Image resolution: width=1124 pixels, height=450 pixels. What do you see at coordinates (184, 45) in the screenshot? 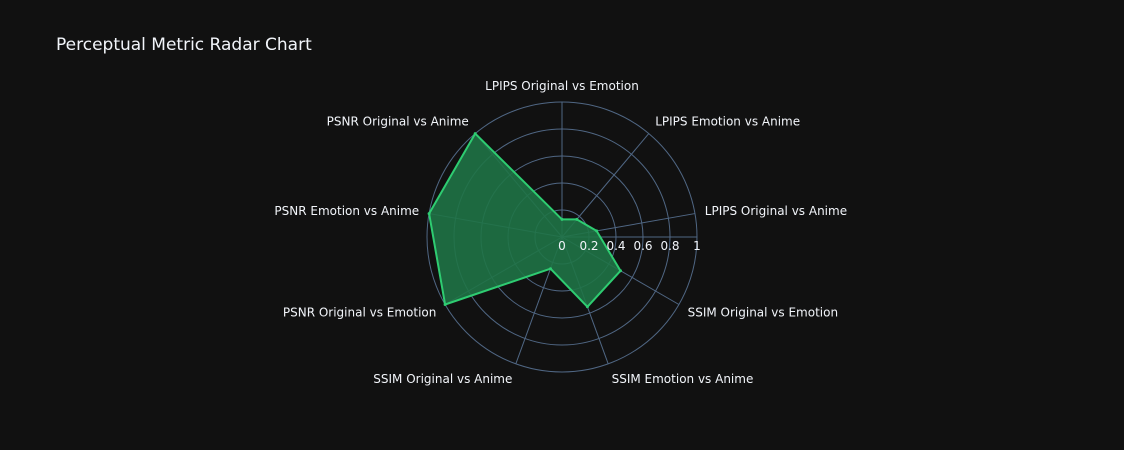
I see `chart-title: Perceptual Metric Radar Chart` at bounding box center [184, 45].